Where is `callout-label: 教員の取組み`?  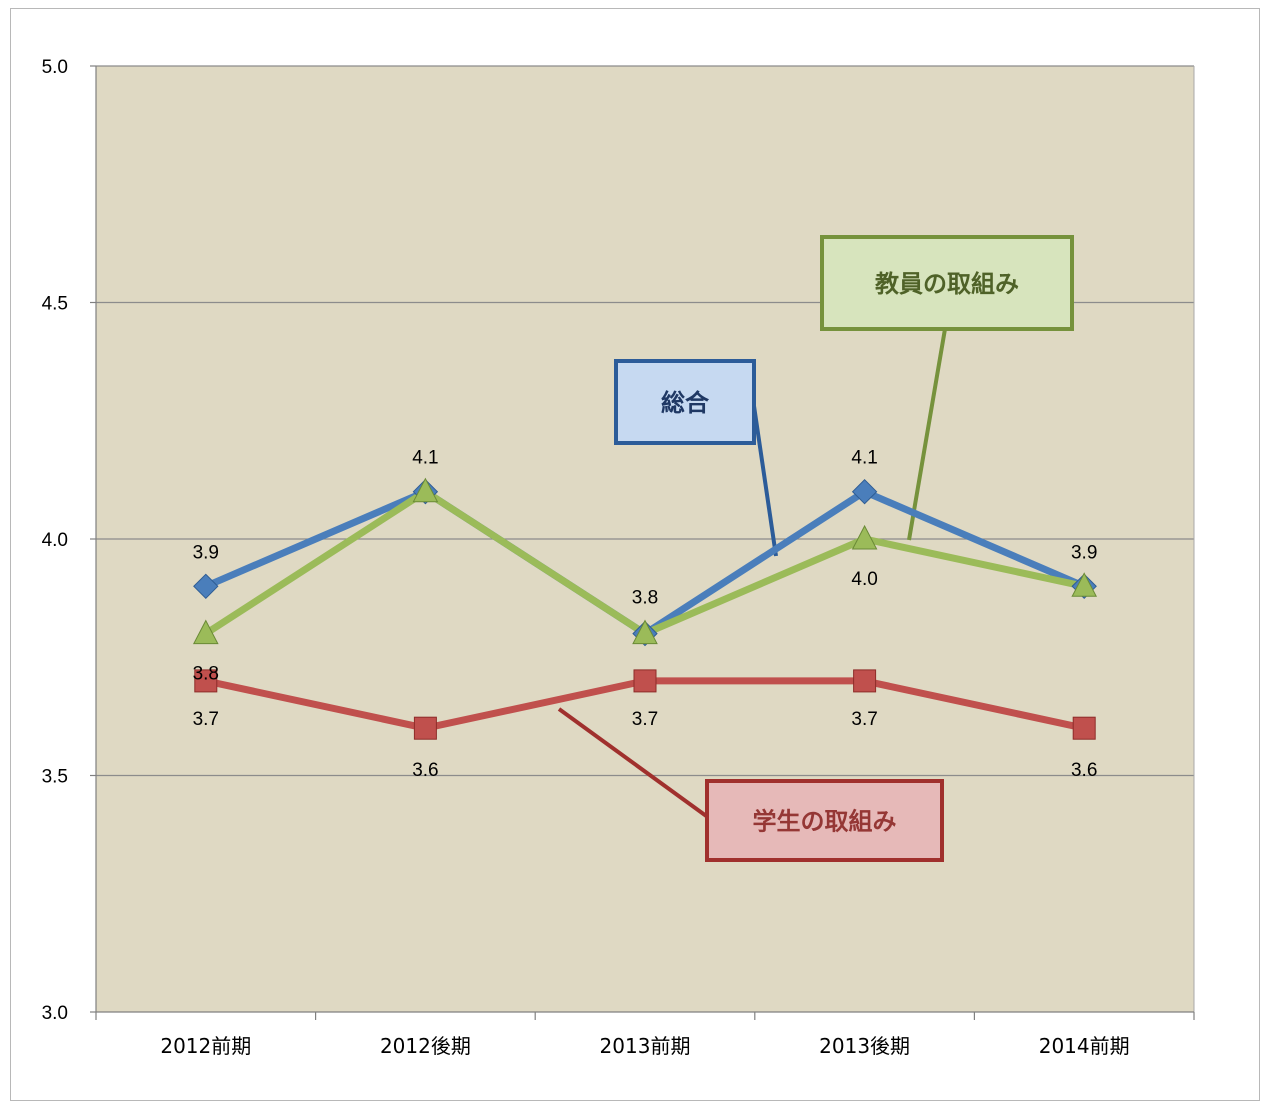
callout-label: 教員の取組み is located at coordinates (947, 284).